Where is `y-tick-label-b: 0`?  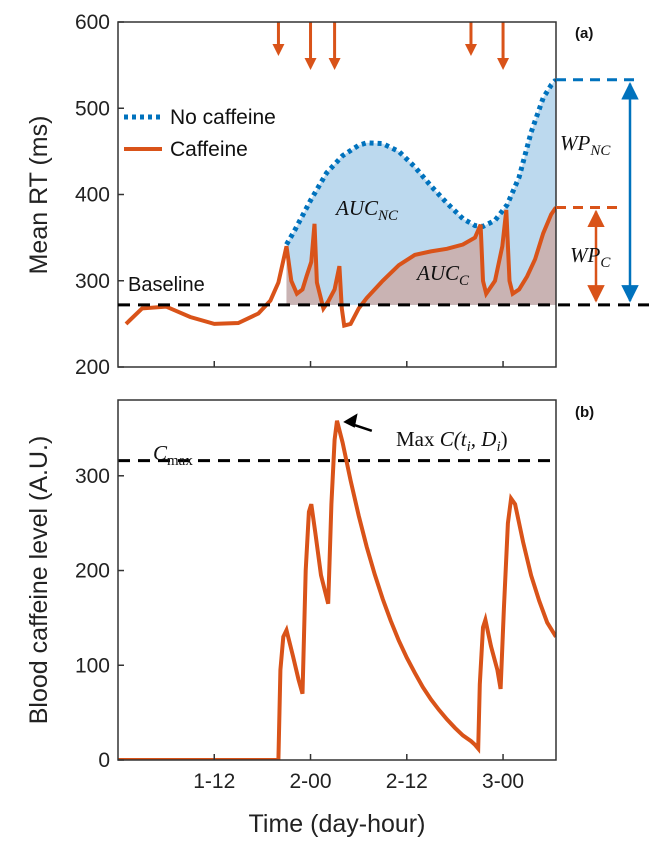 y-tick-label-b: 0 is located at coordinates (104, 760).